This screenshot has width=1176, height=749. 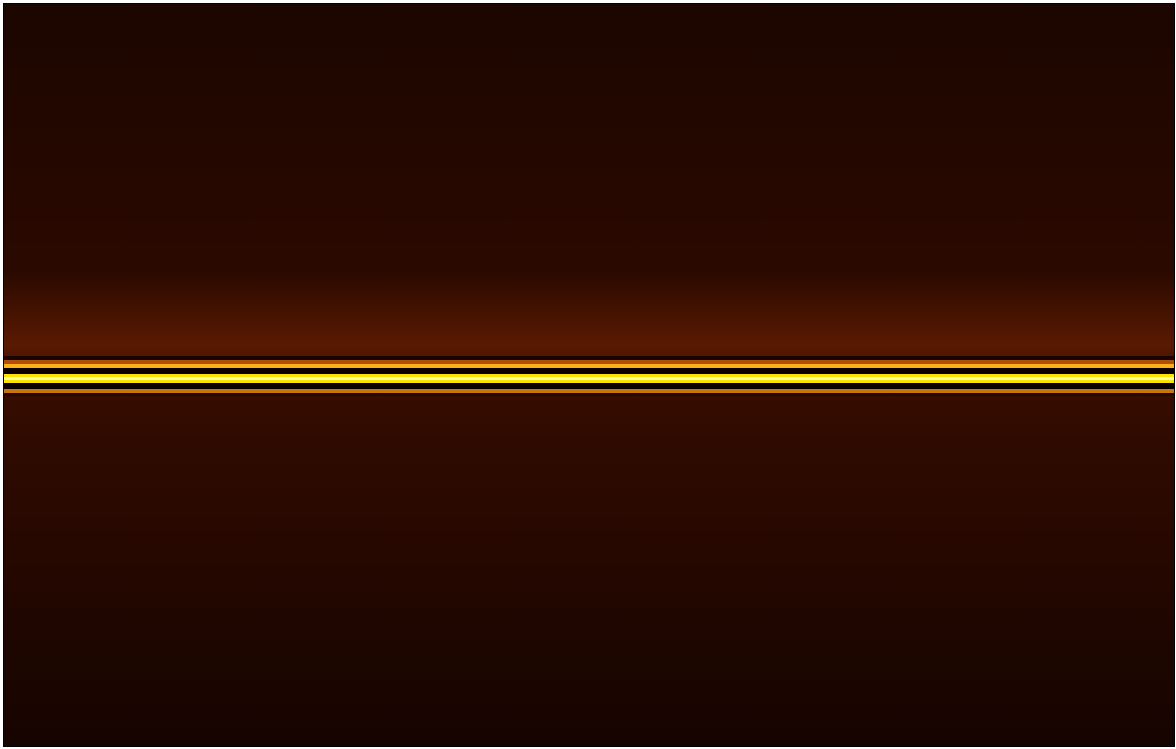 I want to click on band-white-line, so click(x=589, y=378).